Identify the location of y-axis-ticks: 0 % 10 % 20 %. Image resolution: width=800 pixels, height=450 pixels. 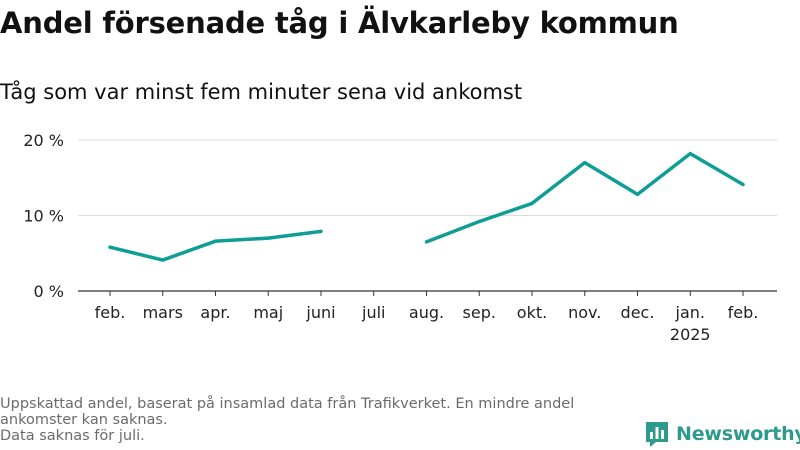
(43, 216).